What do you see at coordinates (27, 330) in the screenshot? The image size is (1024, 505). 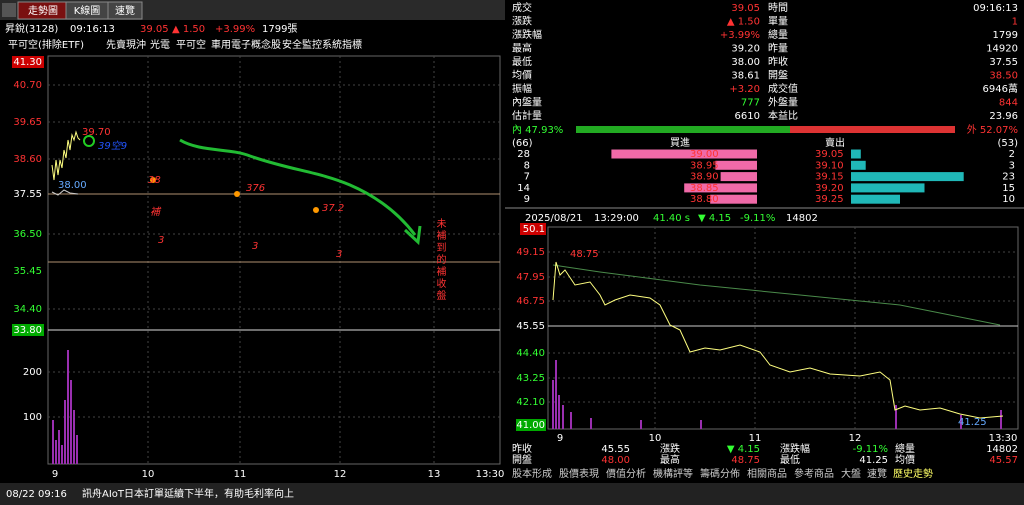 I see `y-label: 33.80` at bounding box center [27, 330].